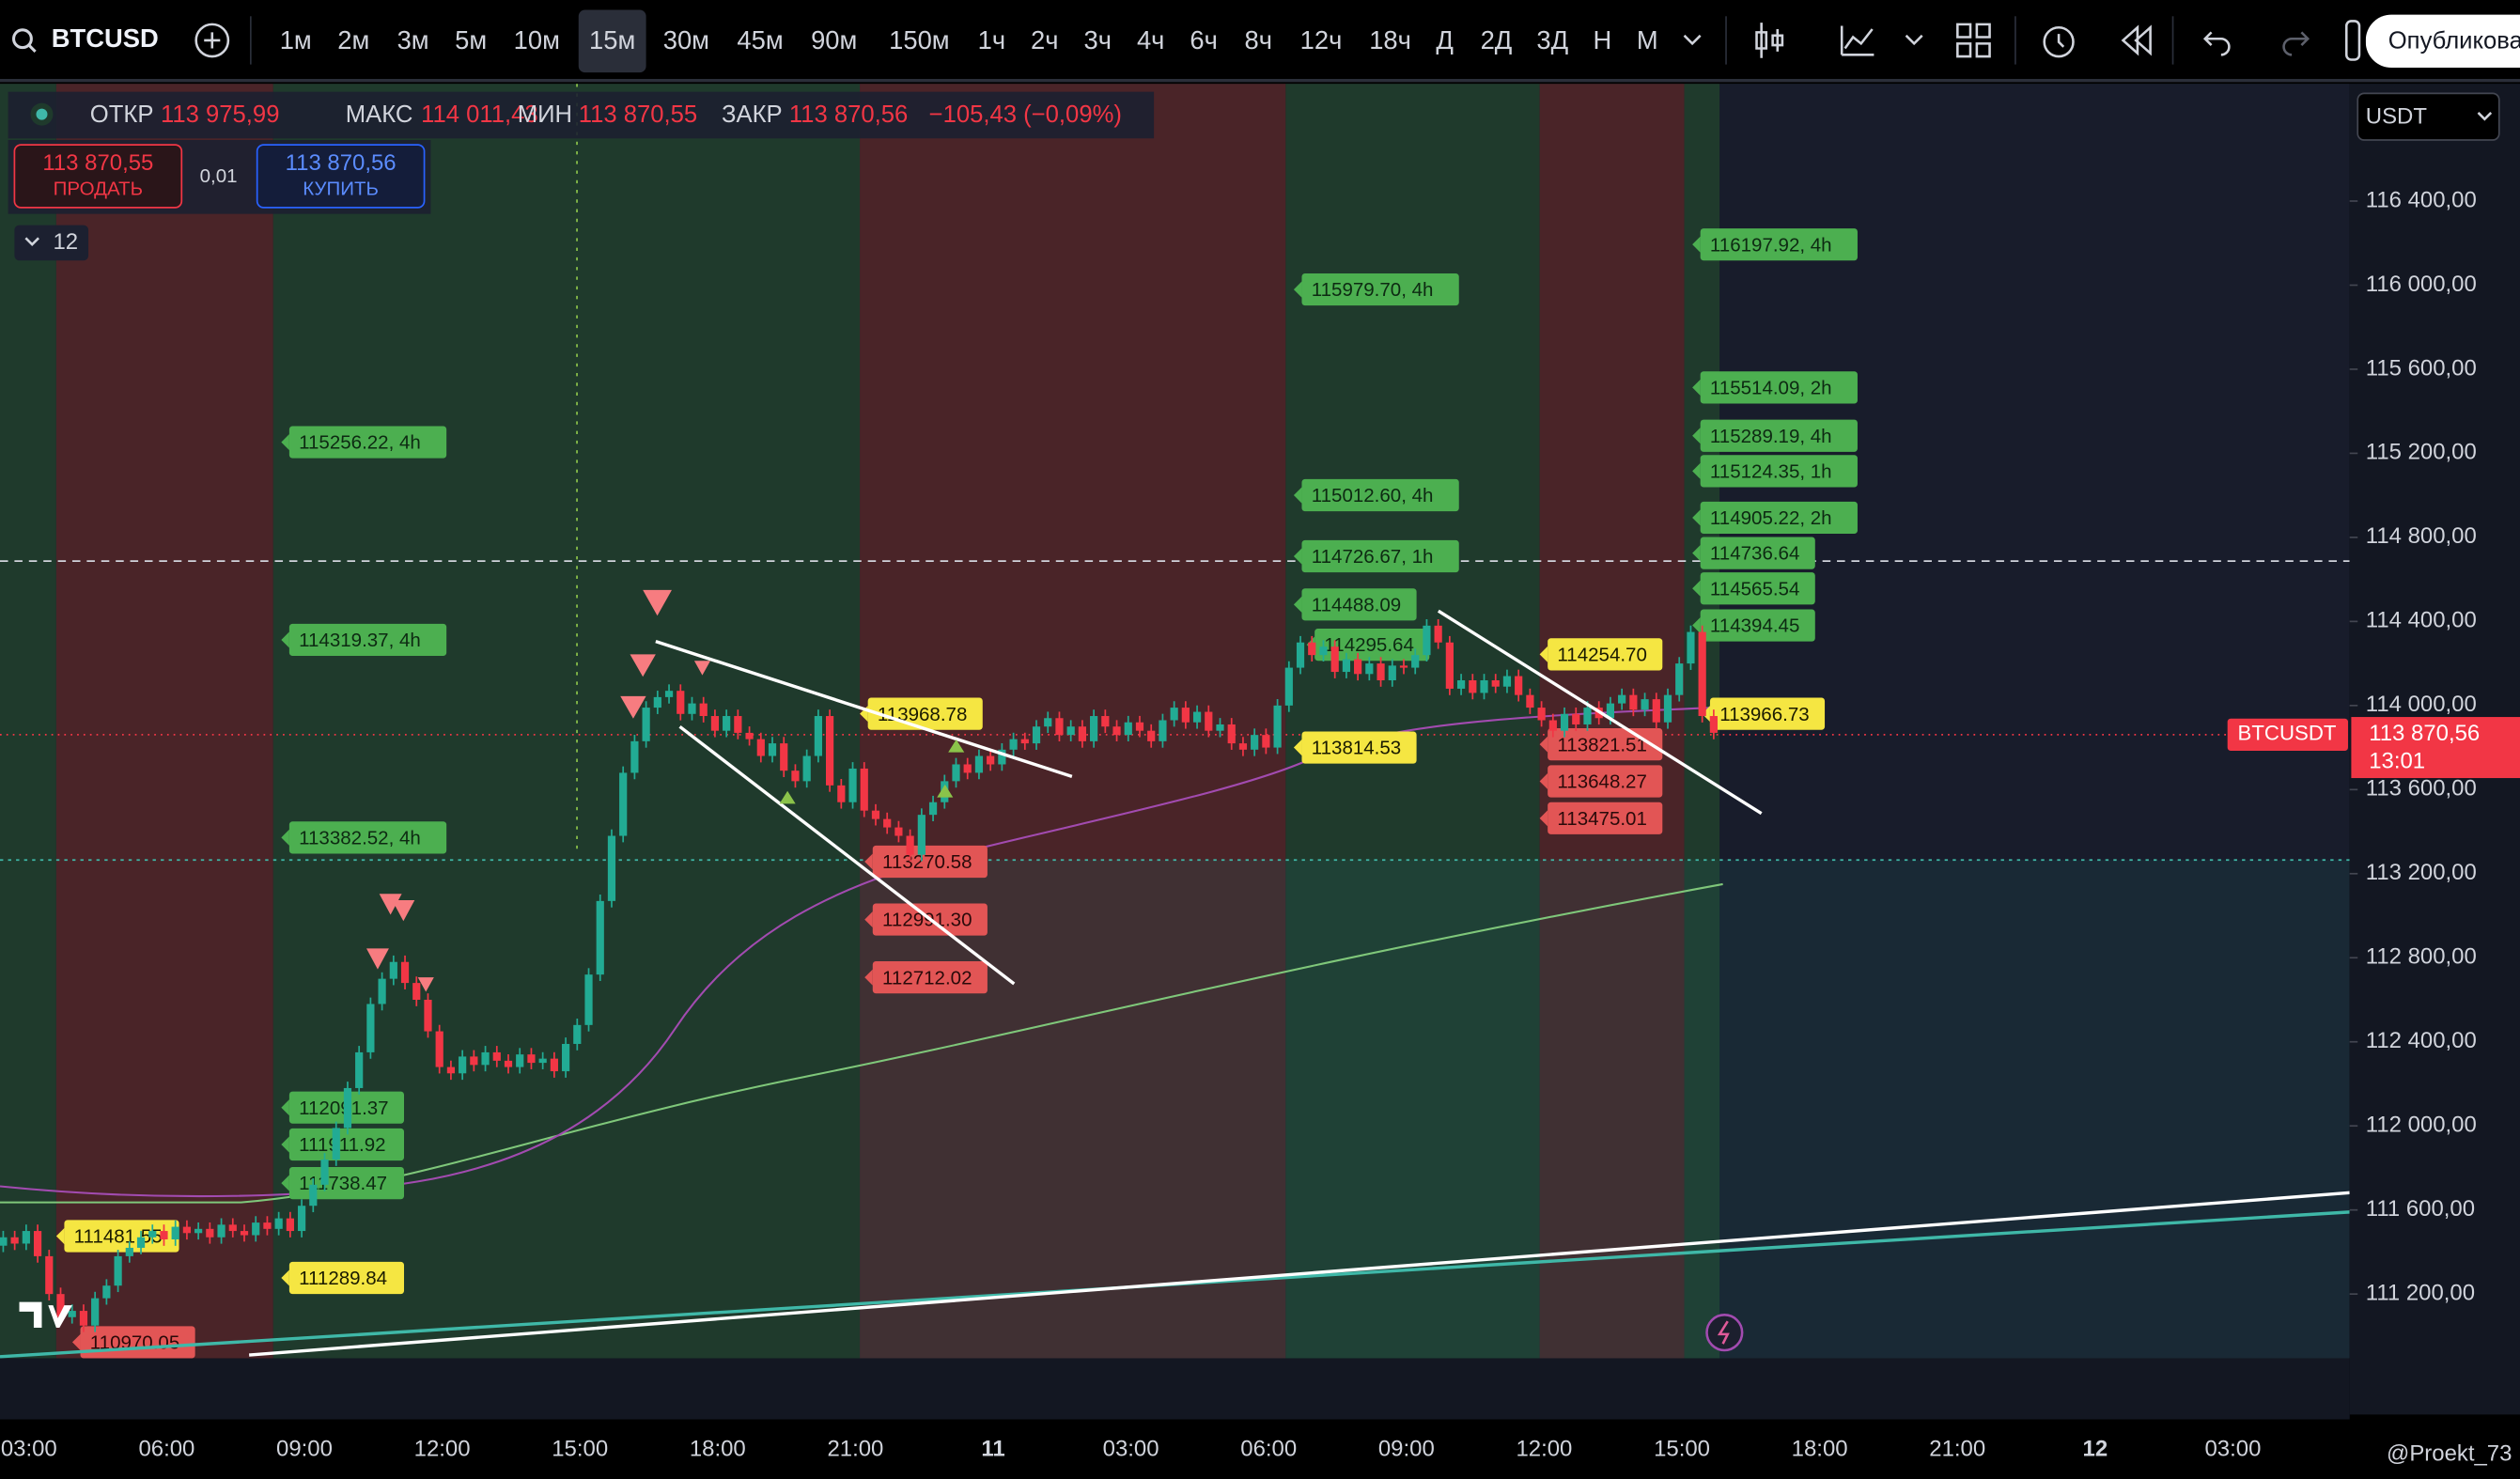 The image size is (2520, 1479). I want to click on replay, so click(2136, 40).